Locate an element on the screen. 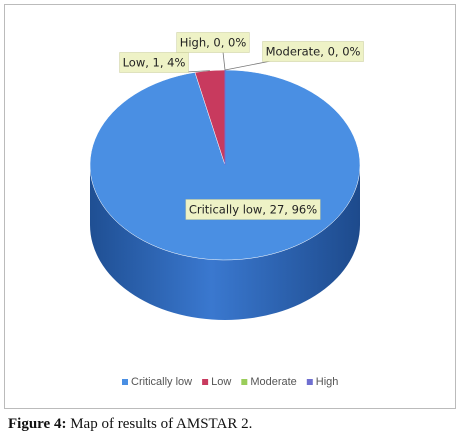 The image size is (462, 443). legend-label: Moderate is located at coordinates (273, 382).